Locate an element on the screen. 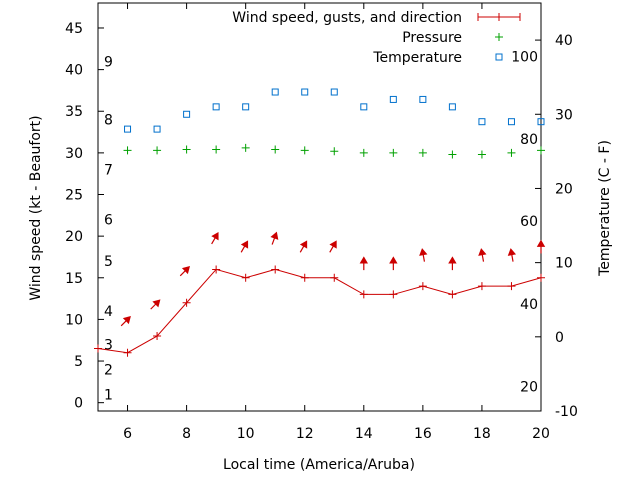 This screenshot has width=640, height=480. fahrenheit-label: 20 is located at coordinates (529, 388).